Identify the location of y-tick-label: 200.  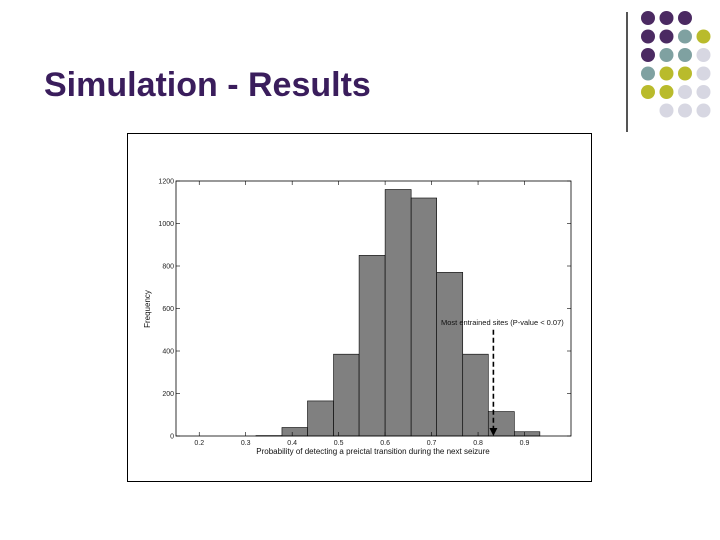
(168, 394).